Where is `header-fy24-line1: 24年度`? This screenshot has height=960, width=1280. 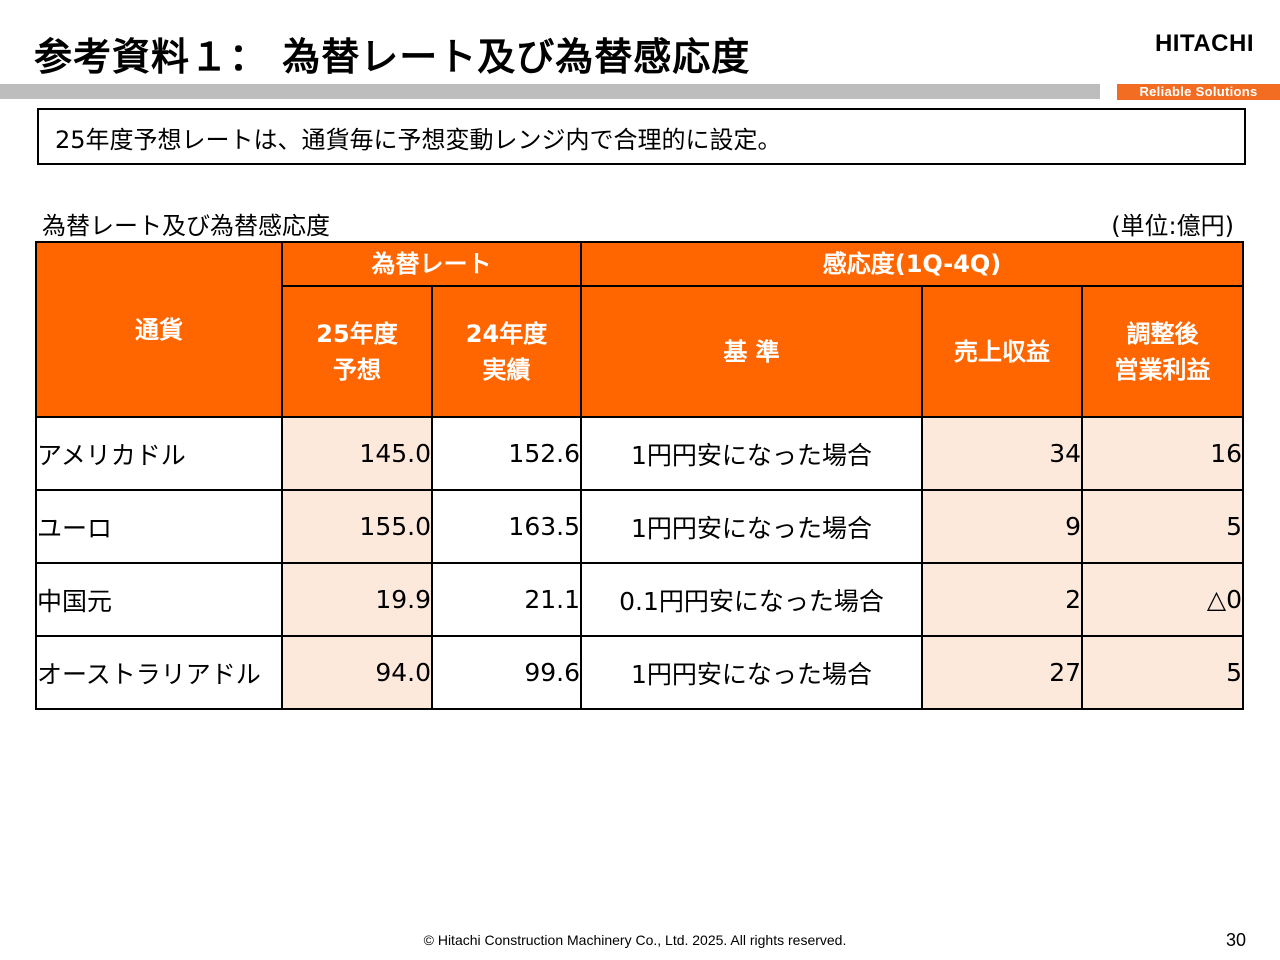 header-fy24-line1: 24年度 is located at coordinates (506, 333).